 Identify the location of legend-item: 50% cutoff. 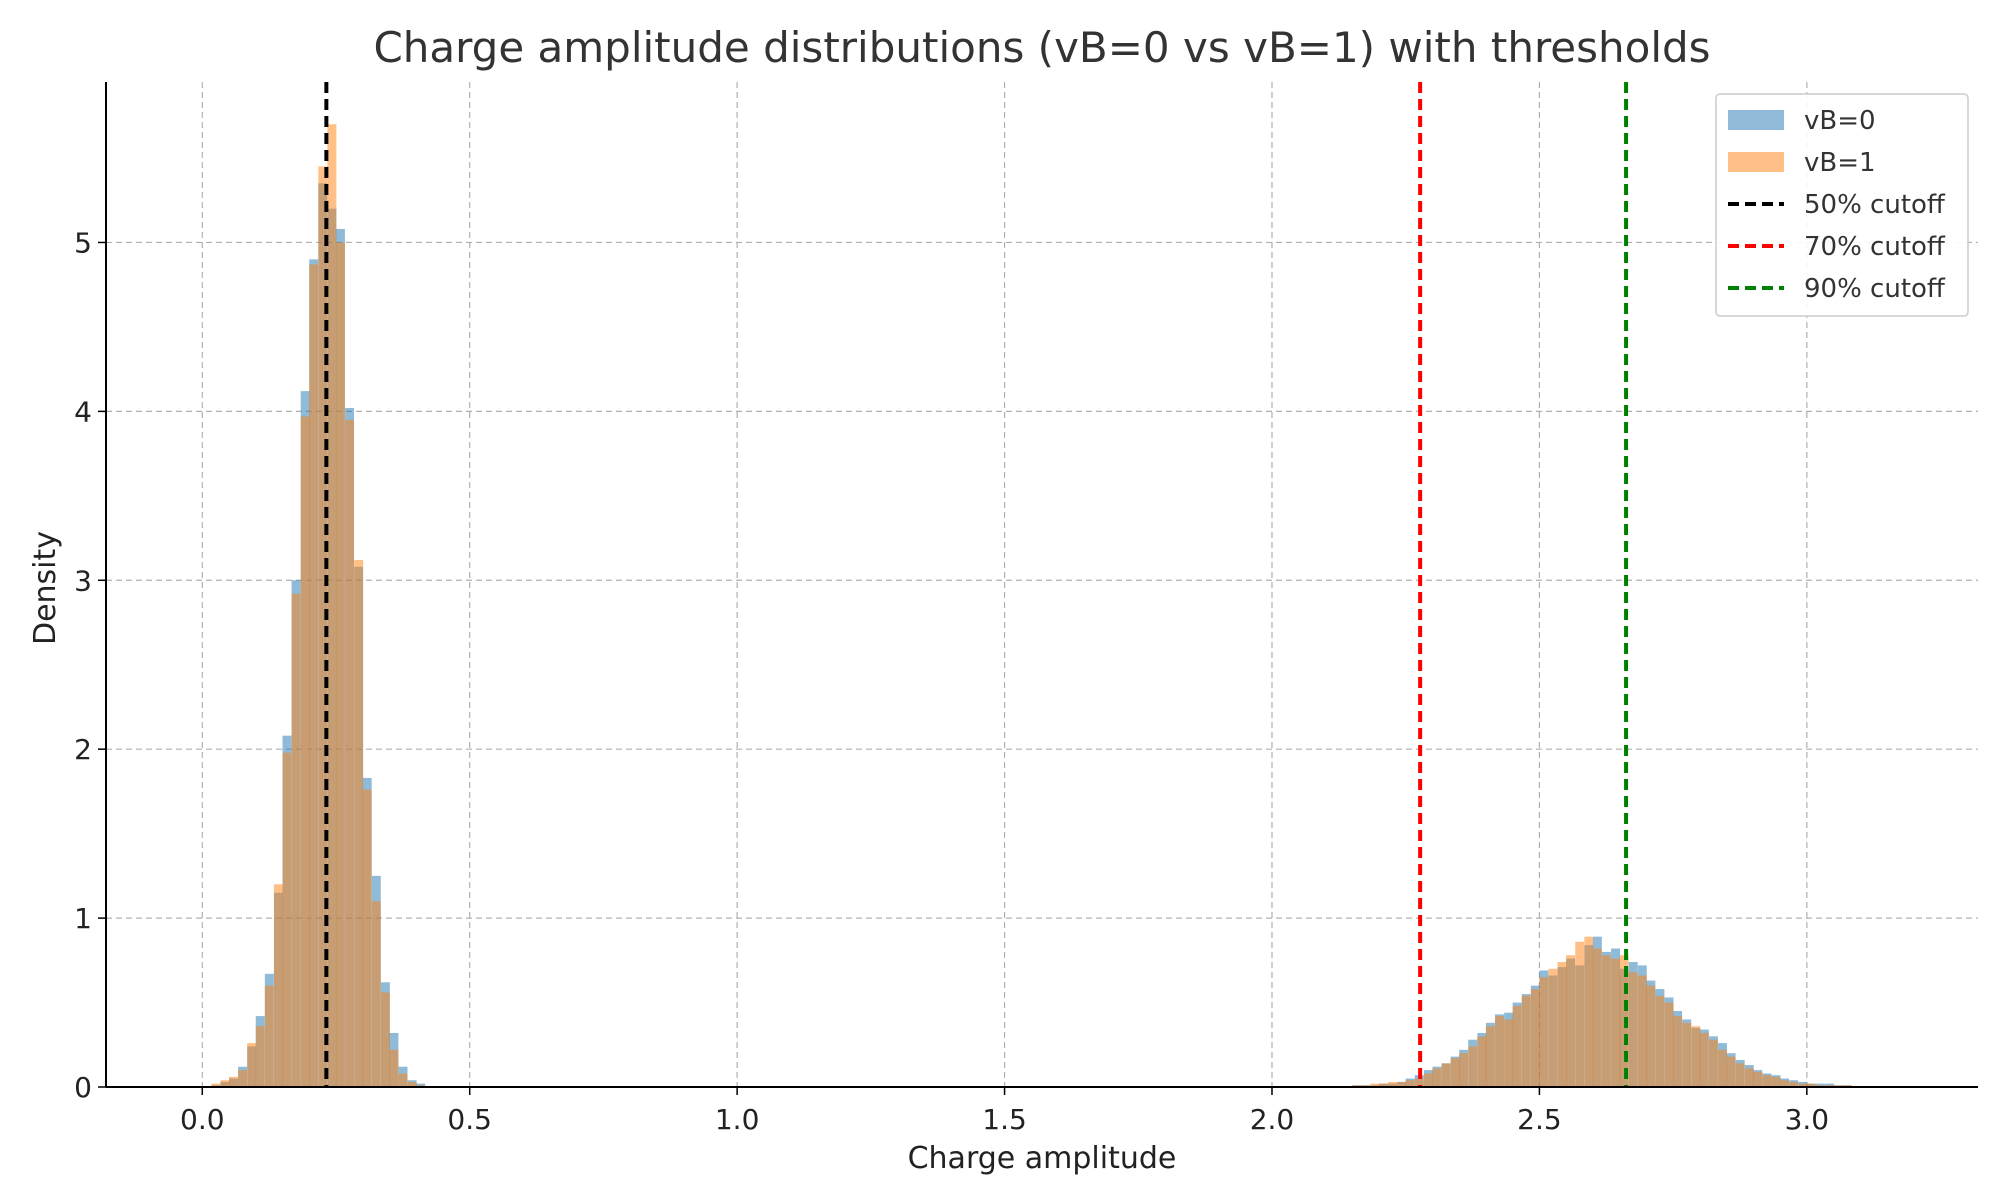
(1837, 205).